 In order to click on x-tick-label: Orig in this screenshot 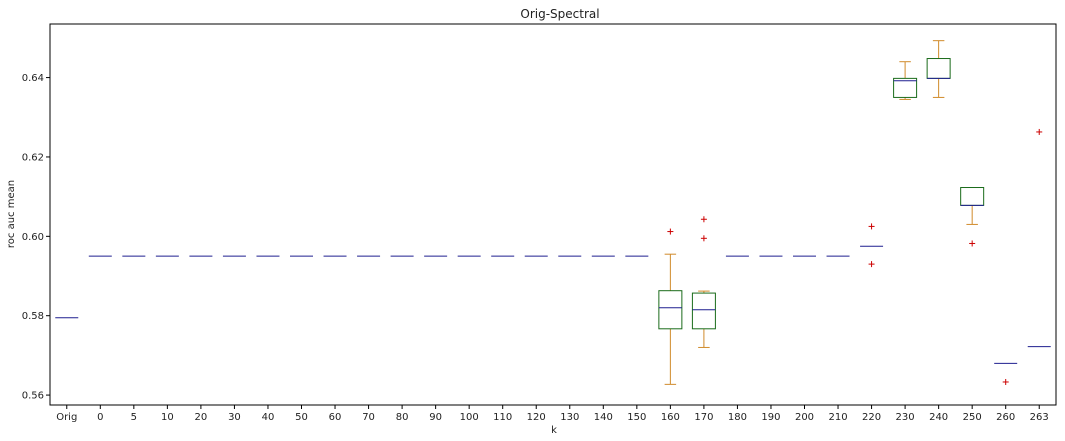, I will do `click(66, 417)`.